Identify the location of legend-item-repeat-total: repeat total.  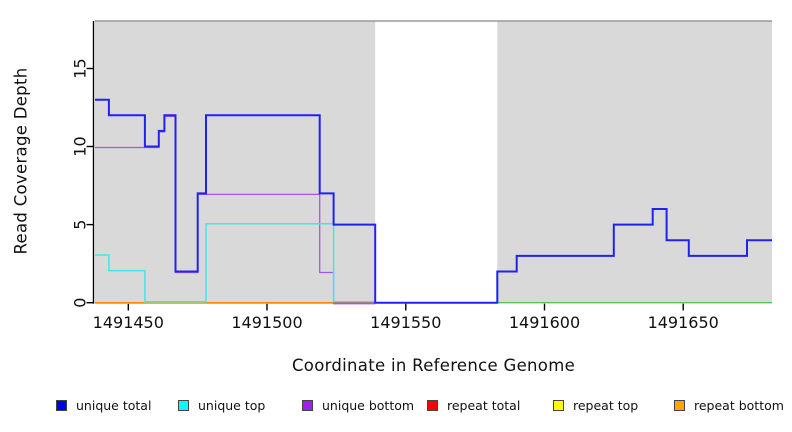
(474, 405).